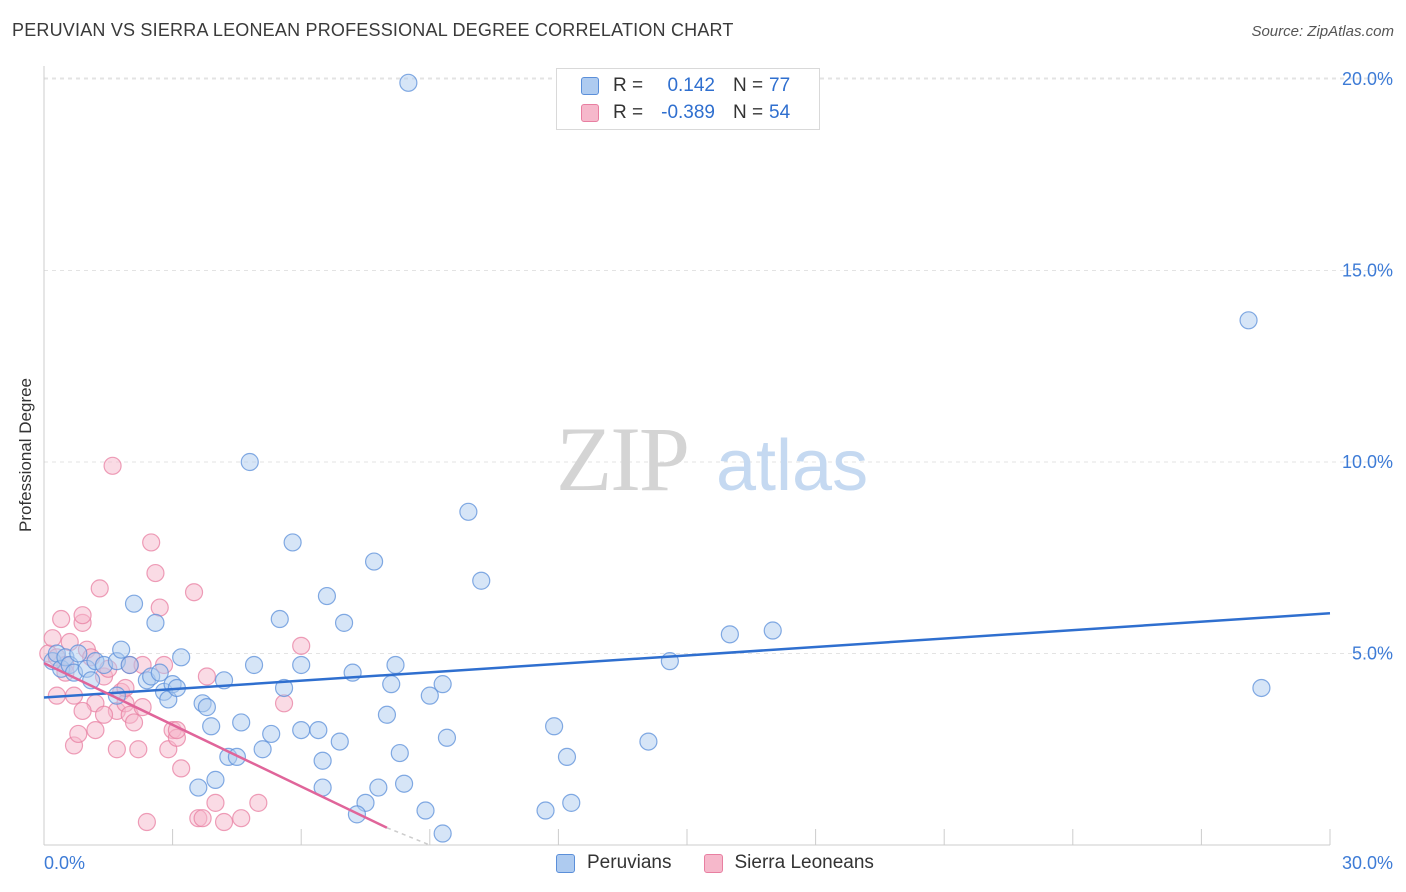 This screenshot has width=1406, height=892. Describe the element at coordinates (1322, 31) in the screenshot. I see `source-label: Source: ZipAtlas.com` at that location.